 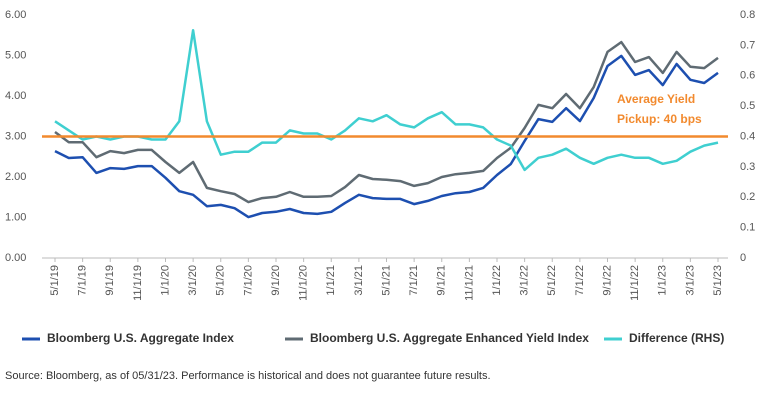 What do you see at coordinates (607, 280) in the screenshot?
I see `x-tick-label: 9/1/22` at bounding box center [607, 280].